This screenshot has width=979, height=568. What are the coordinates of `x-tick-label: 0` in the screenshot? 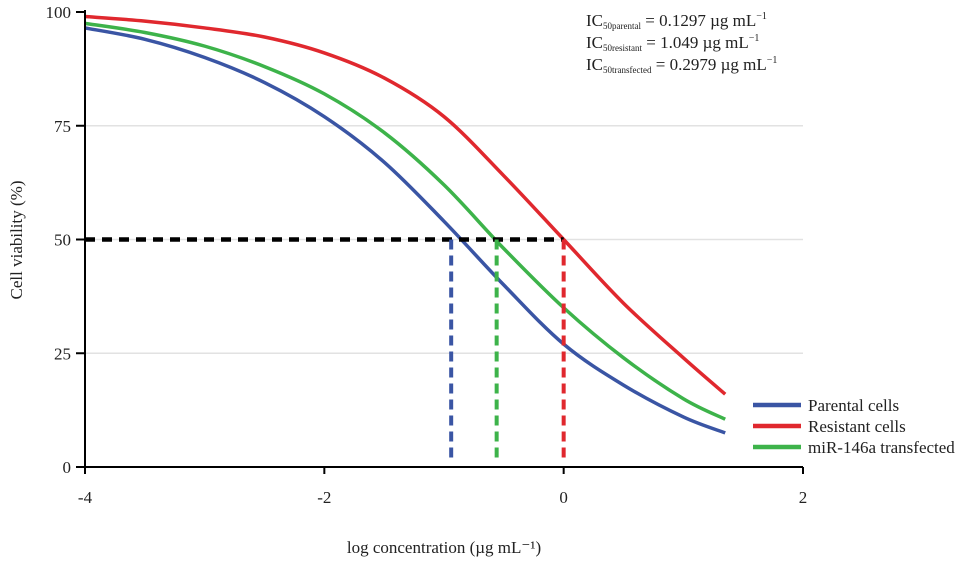 It's located at (563, 497).